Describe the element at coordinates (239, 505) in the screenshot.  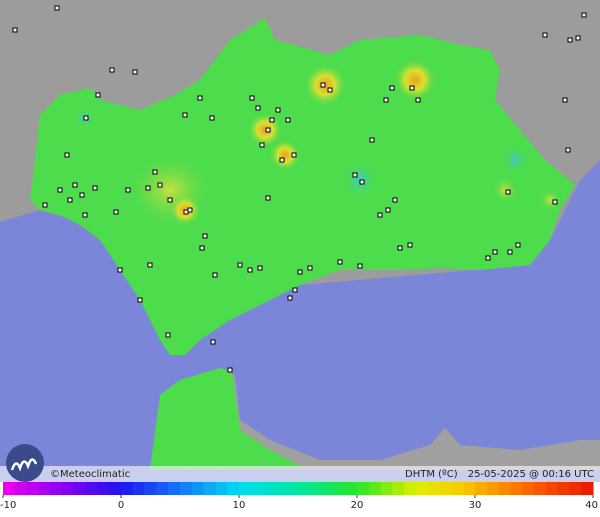
I see `colorbar-tick-label: 10` at that location.